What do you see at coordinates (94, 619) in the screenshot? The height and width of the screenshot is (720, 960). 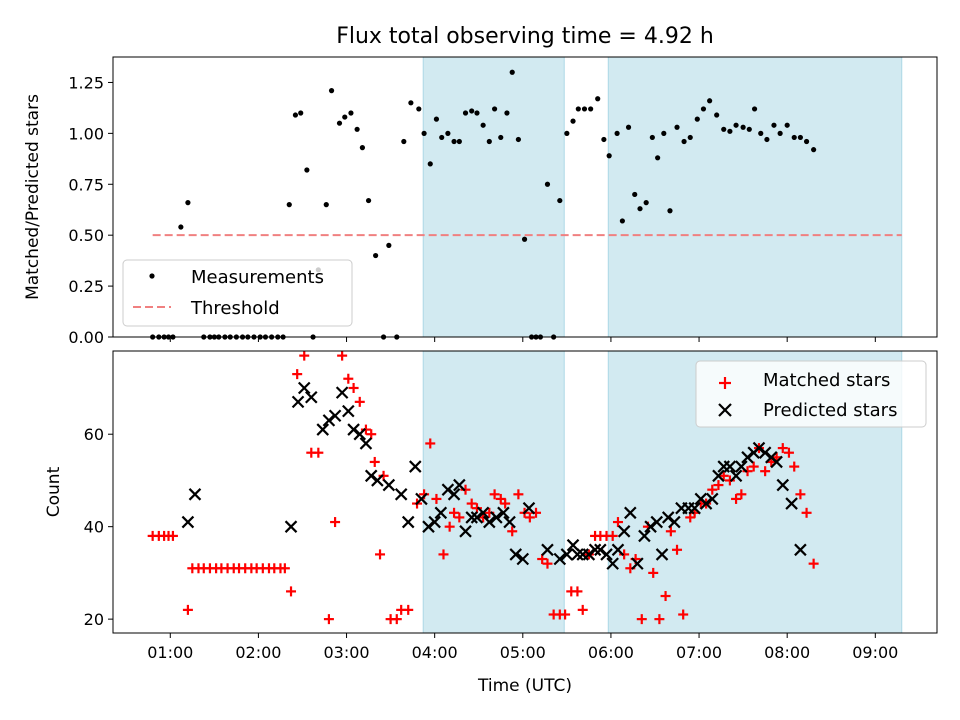 I see `count-y-tick-label: 20` at bounding box center [94, 619].